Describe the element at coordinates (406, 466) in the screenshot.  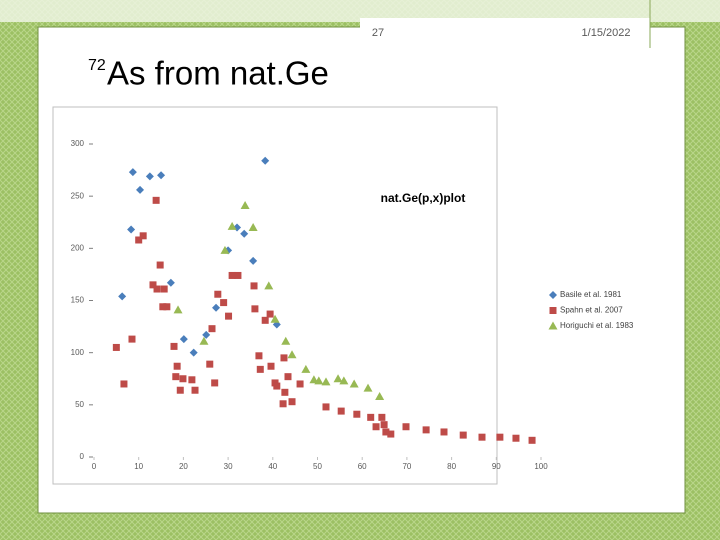
I see `x-tick-label: 70` at that location.